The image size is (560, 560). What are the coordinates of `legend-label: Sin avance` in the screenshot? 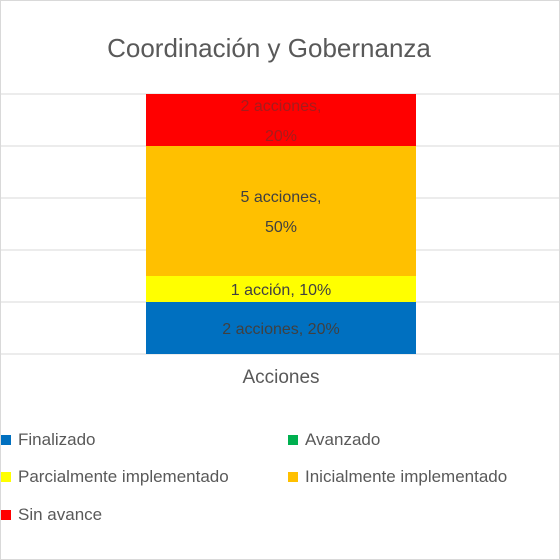 It's located at (60, 514).